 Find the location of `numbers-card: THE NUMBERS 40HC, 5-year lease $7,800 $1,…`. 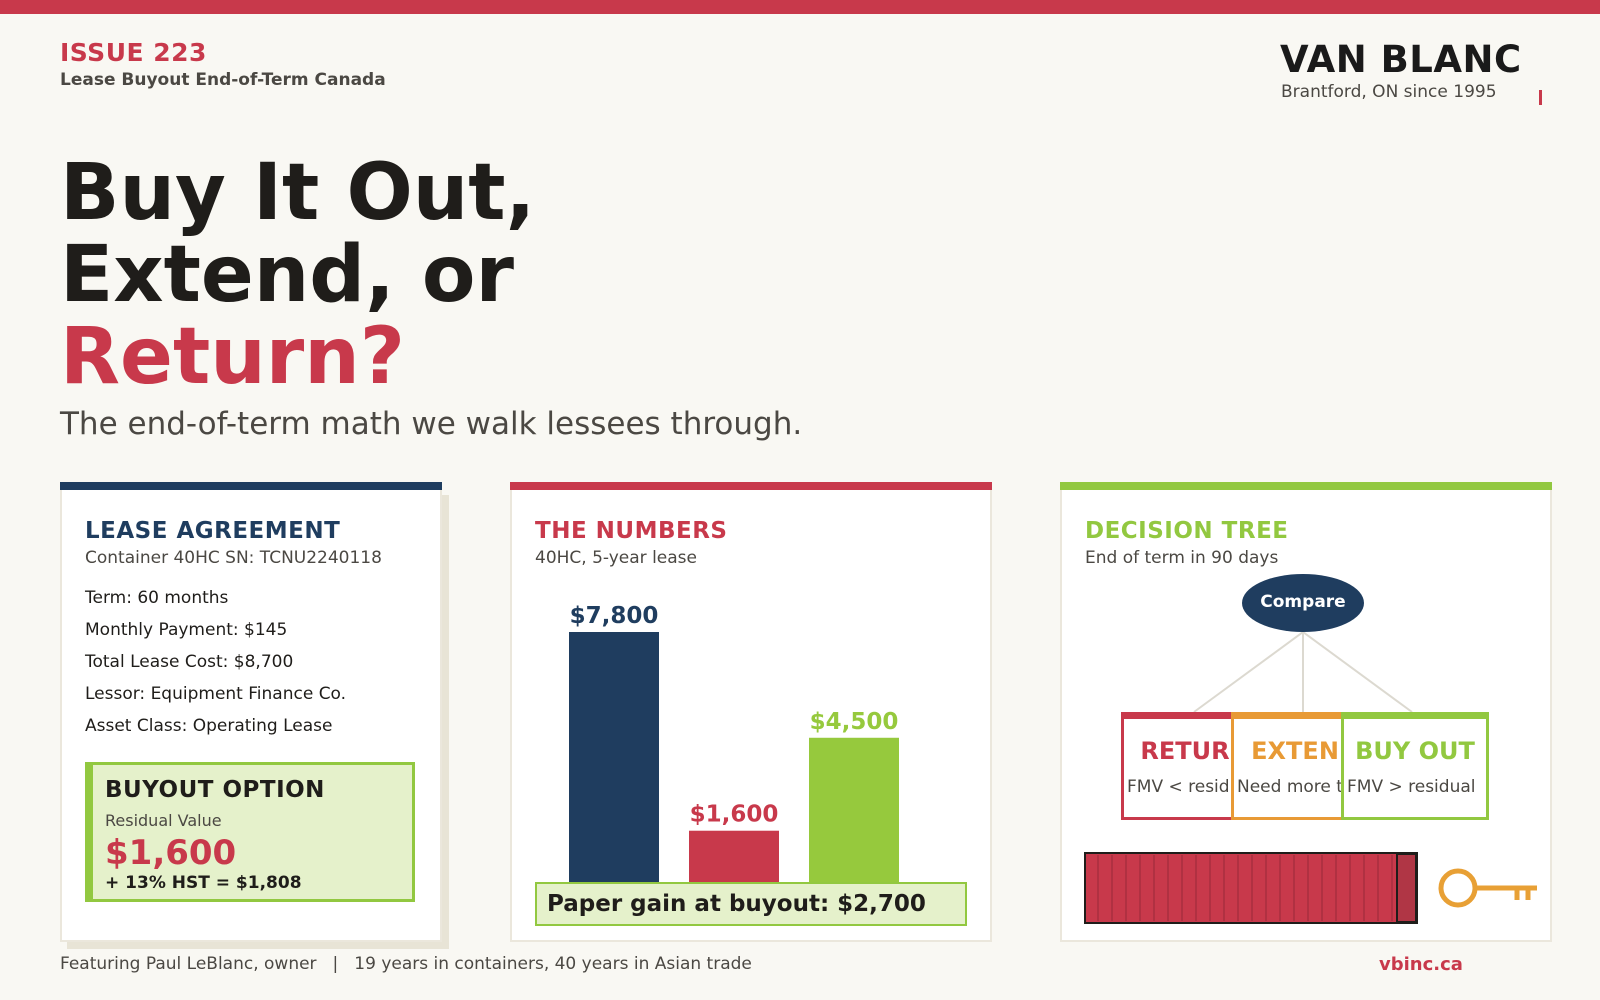

numbers-card: THE NUMBERS 40HC, 5-year lease $7,800 $1,… is located at coordinates (751, 712).